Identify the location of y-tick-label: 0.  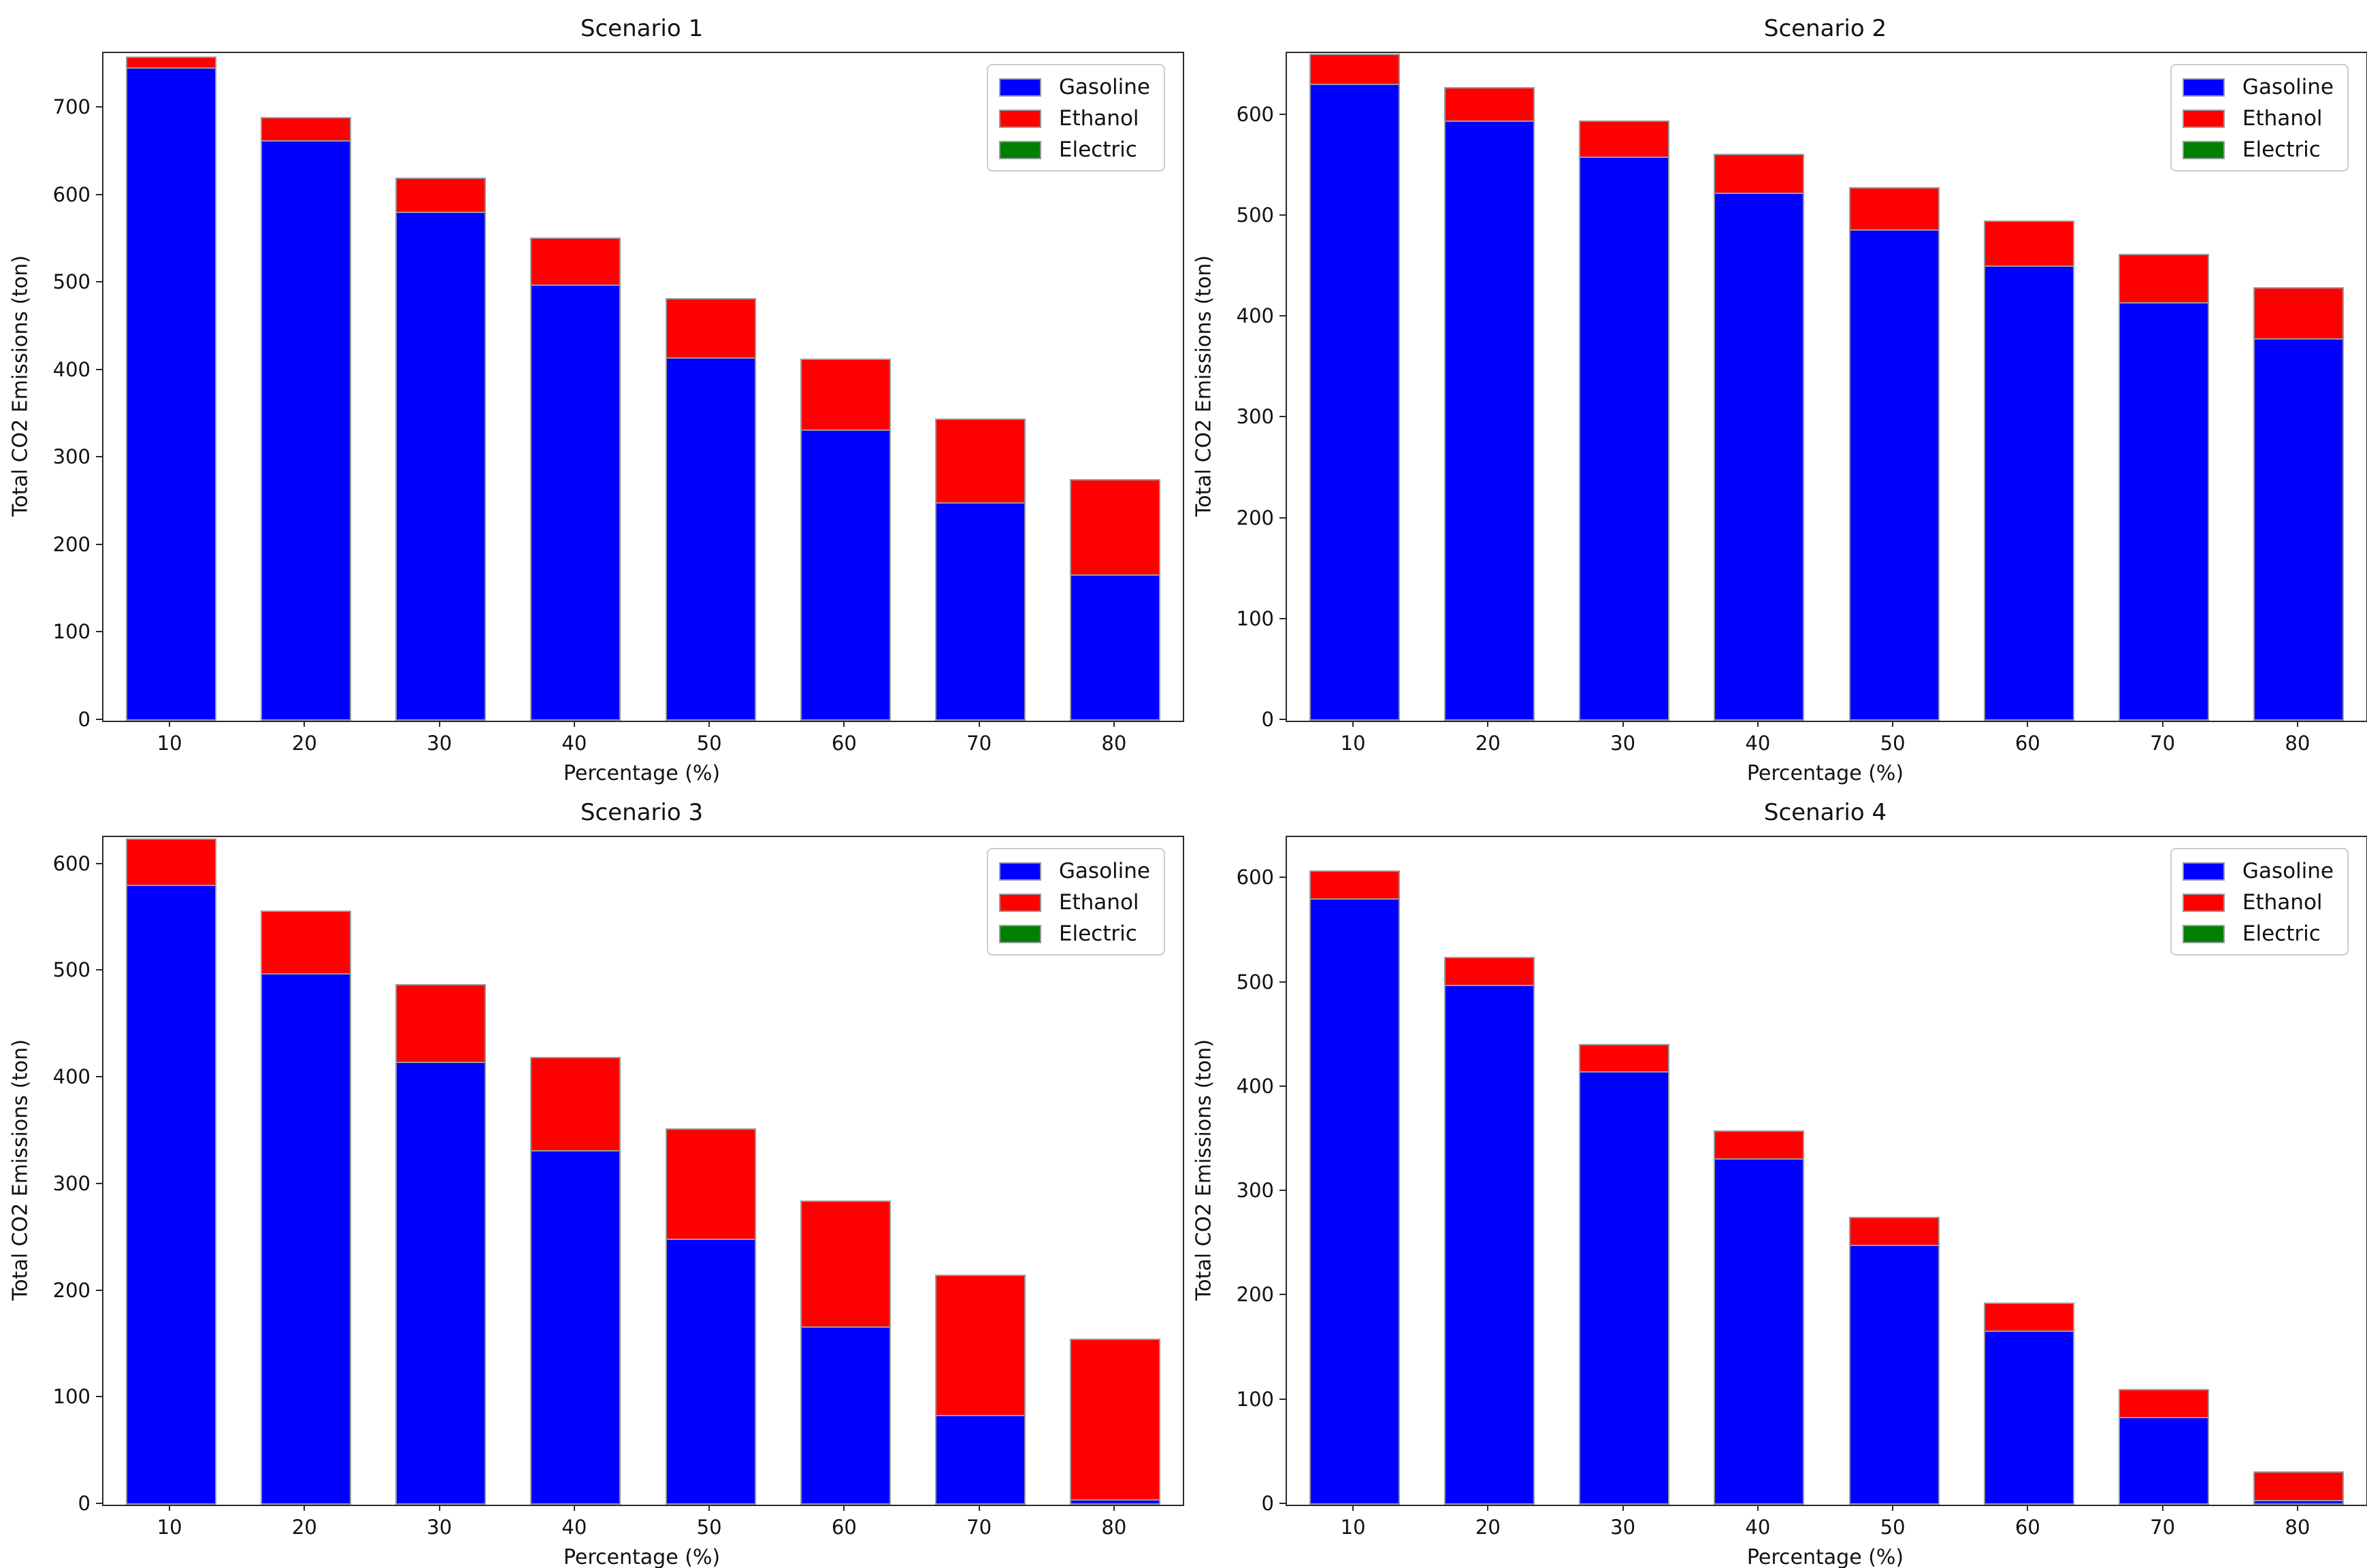
(85, 1504).